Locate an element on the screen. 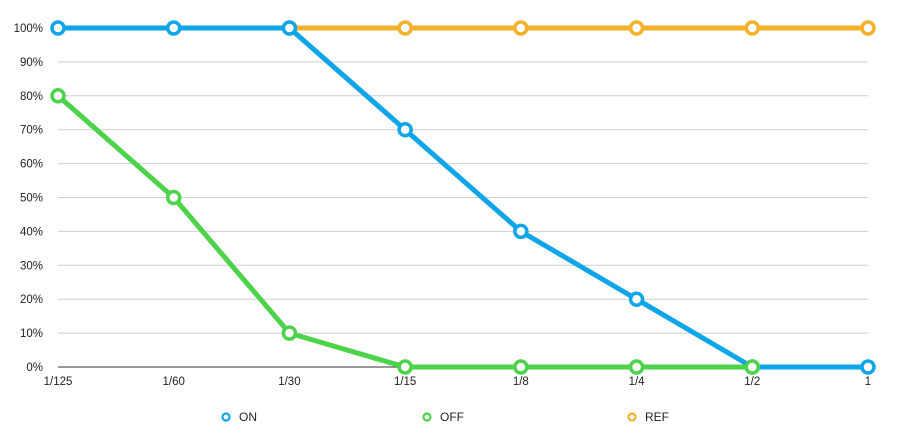 This screenshot has width=912, height=439. y-tick-label: 0% is located at coordinates (34, 368).